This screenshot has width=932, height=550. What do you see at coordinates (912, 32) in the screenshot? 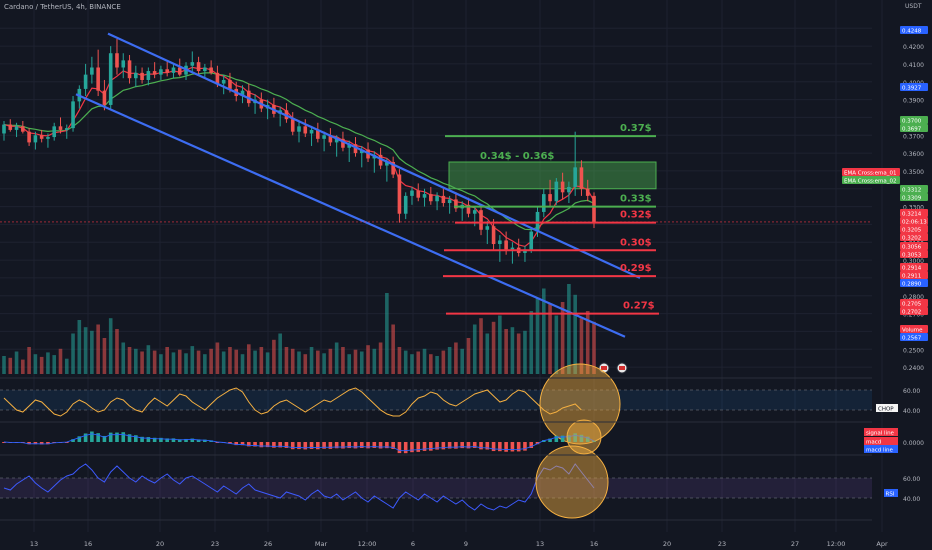
I see `price-badge-text: 0.4248` at bounding box center [912, 32].